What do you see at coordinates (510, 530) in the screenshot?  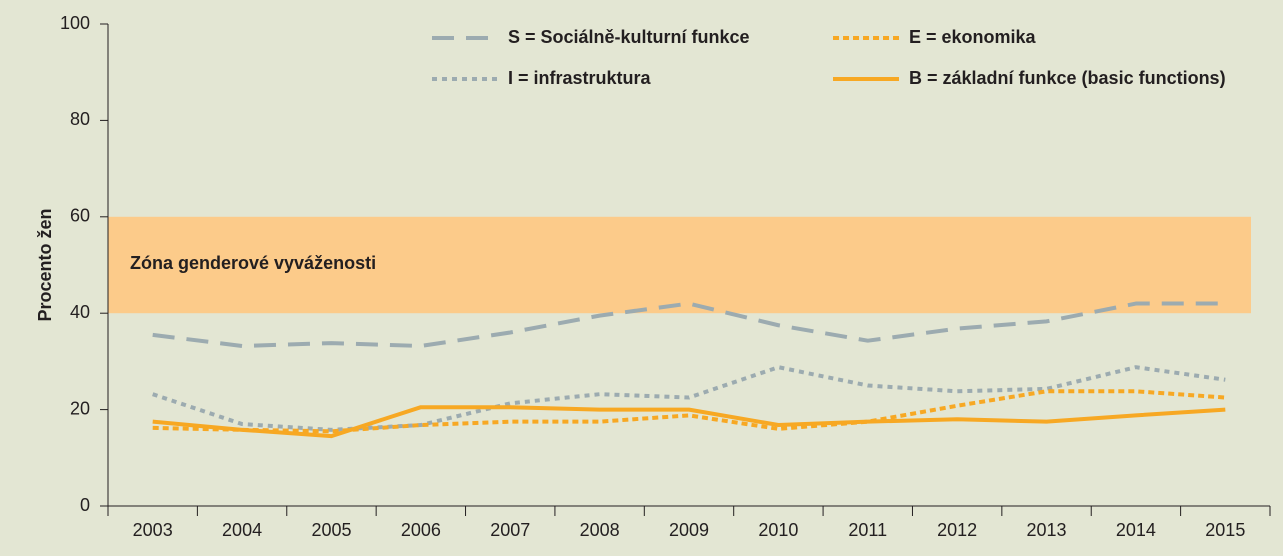 I see `x-tick-label: 2007` at bounding box center [510, 530].